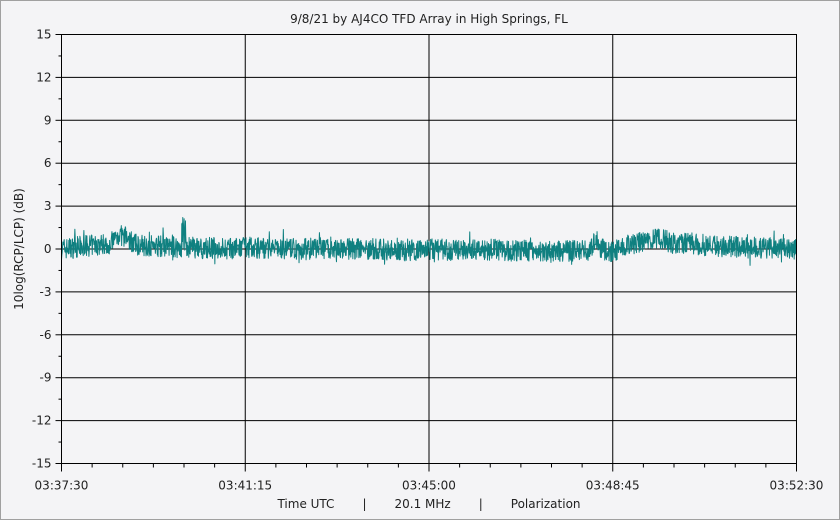 The width and height of the screenshot is (840, 523). What do you see at coordinates (43, 77) in the screenshot?
I see `y-tick-label: 12` at bounding box center [43, 77].